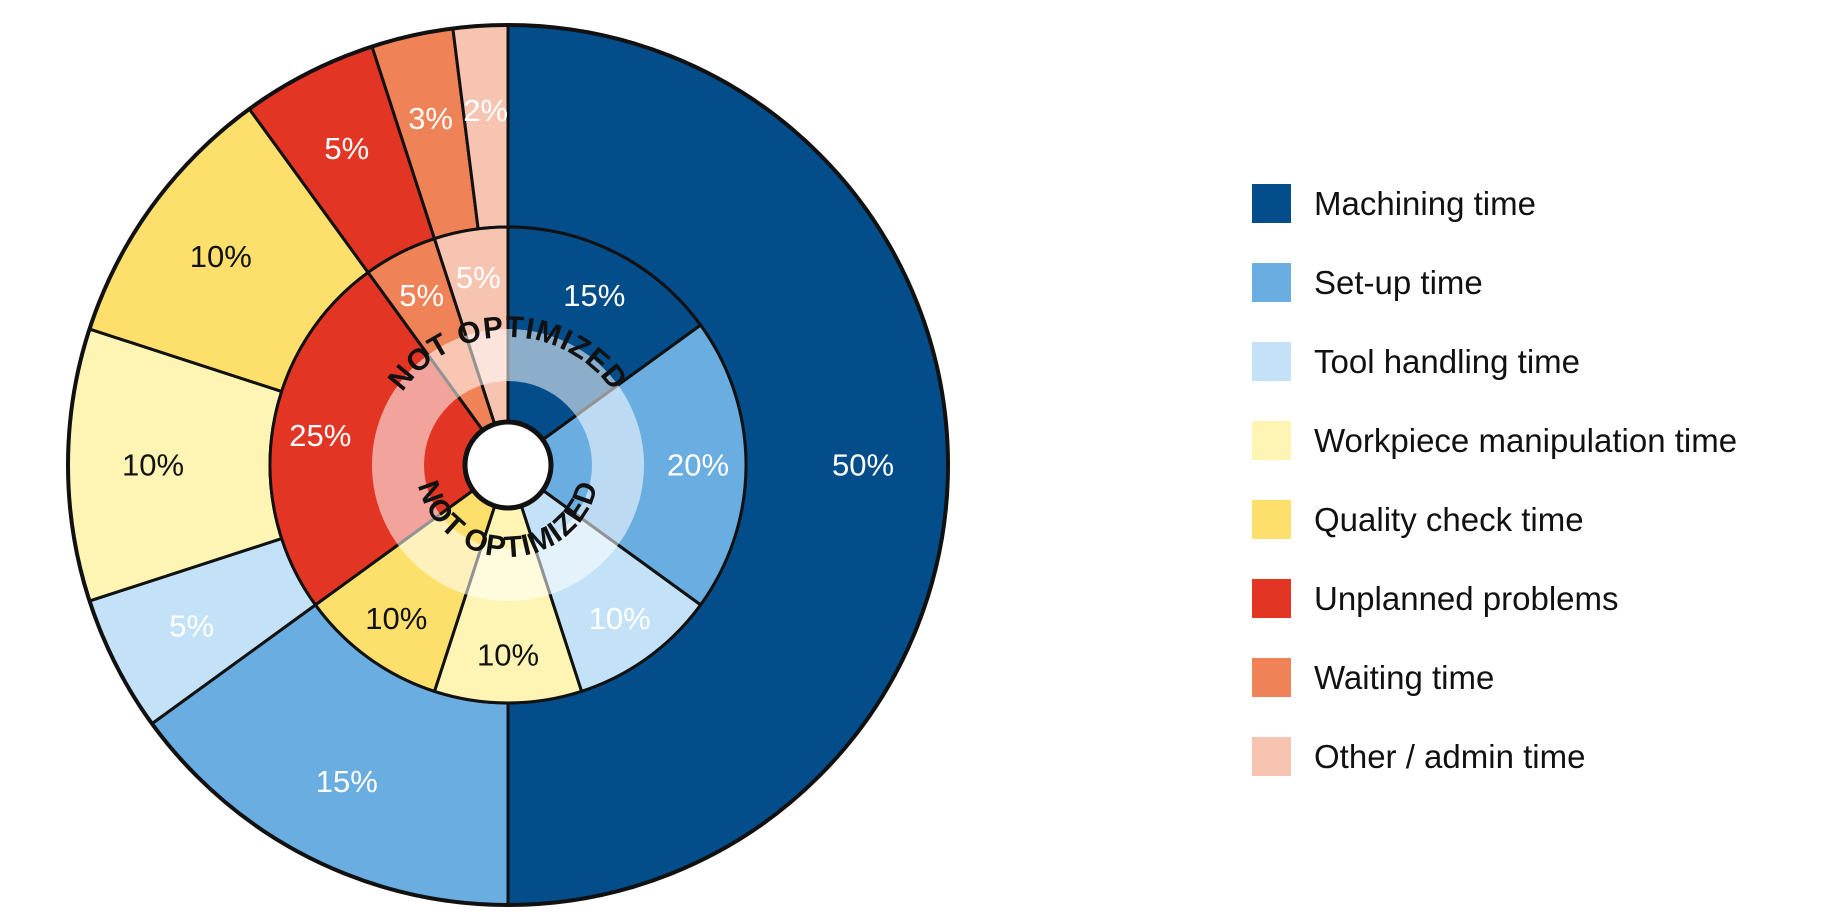 The image size is (1823, 917). I want to click on legend-item-unplanned-problems: Unplanned problems, so click(1532, 598).